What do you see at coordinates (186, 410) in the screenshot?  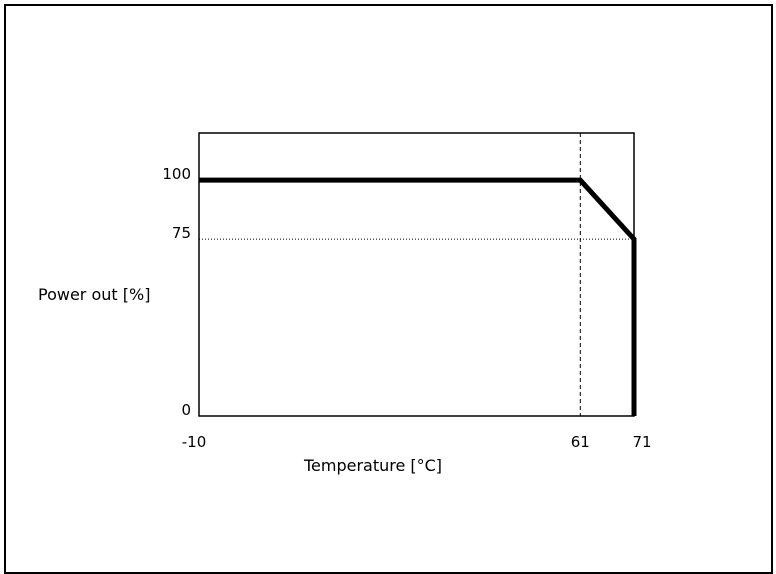 I see `y-tick-label-0: 0` at bounding box center [186, 410].